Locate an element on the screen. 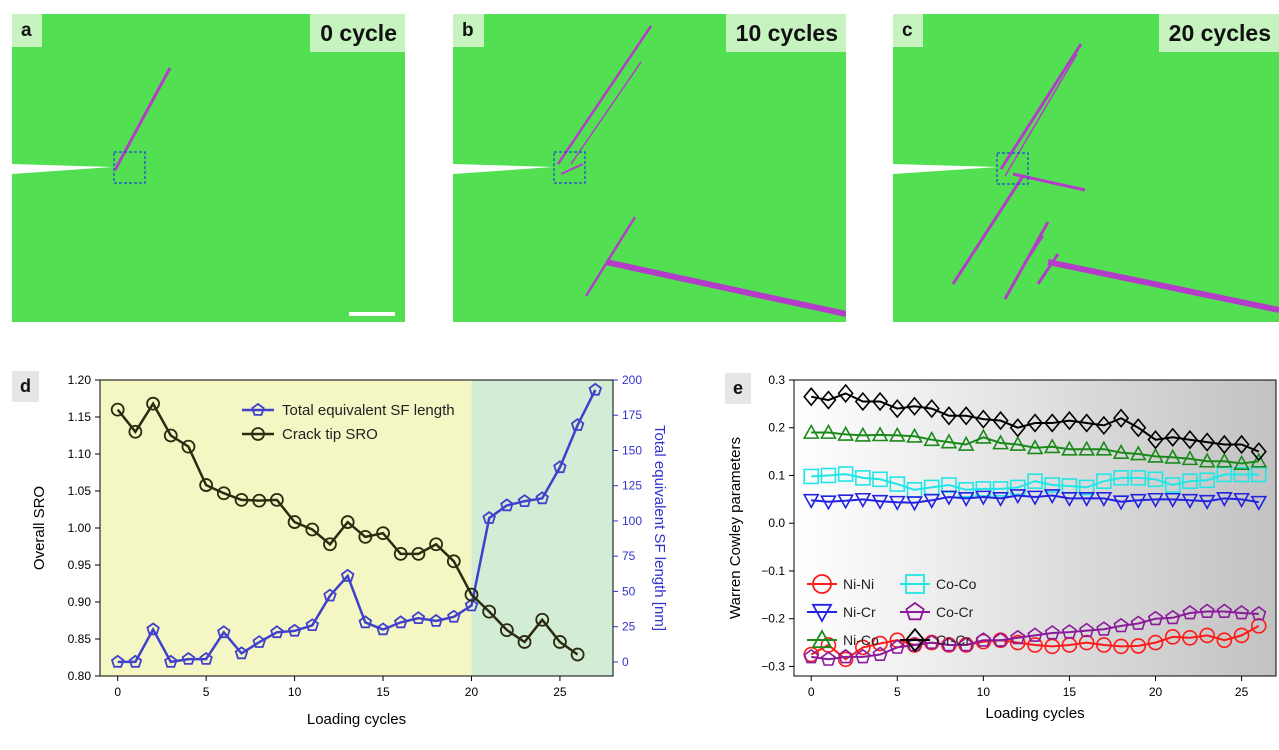 The height and width of the screenshot is (750, 1279). y-tick-label: 0.0 is located at coordinates (776, 523).